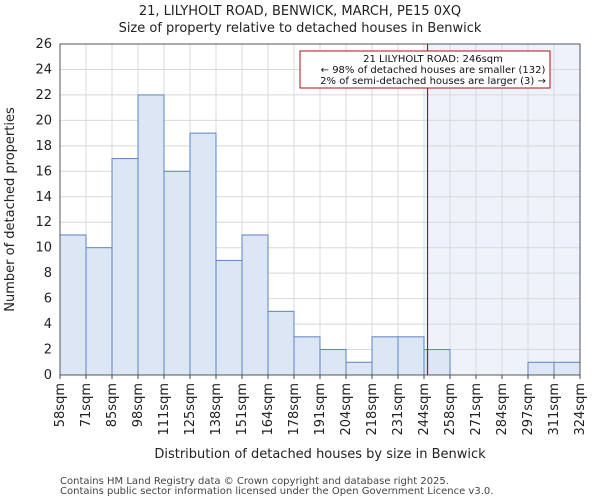 The image size is (600, 500). I want to click on x-tick-label: 111sqm, so click(164, 409).